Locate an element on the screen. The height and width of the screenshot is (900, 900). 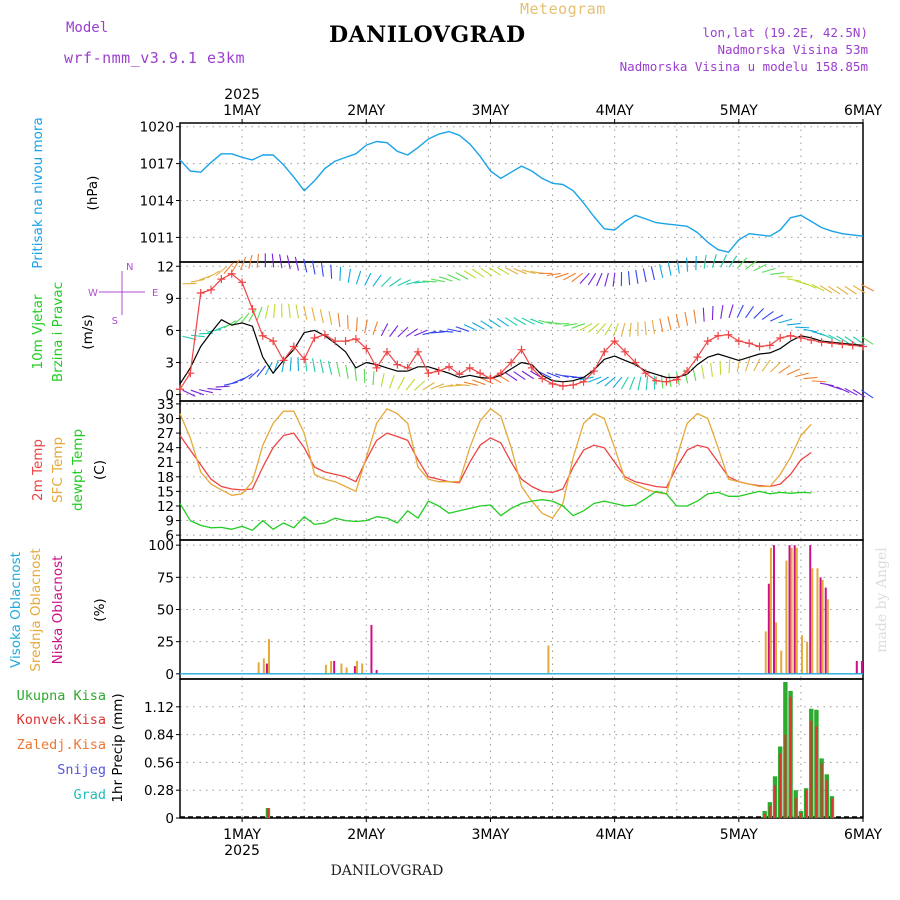
temp-unit: (C) is located at coordinates (100, 470).